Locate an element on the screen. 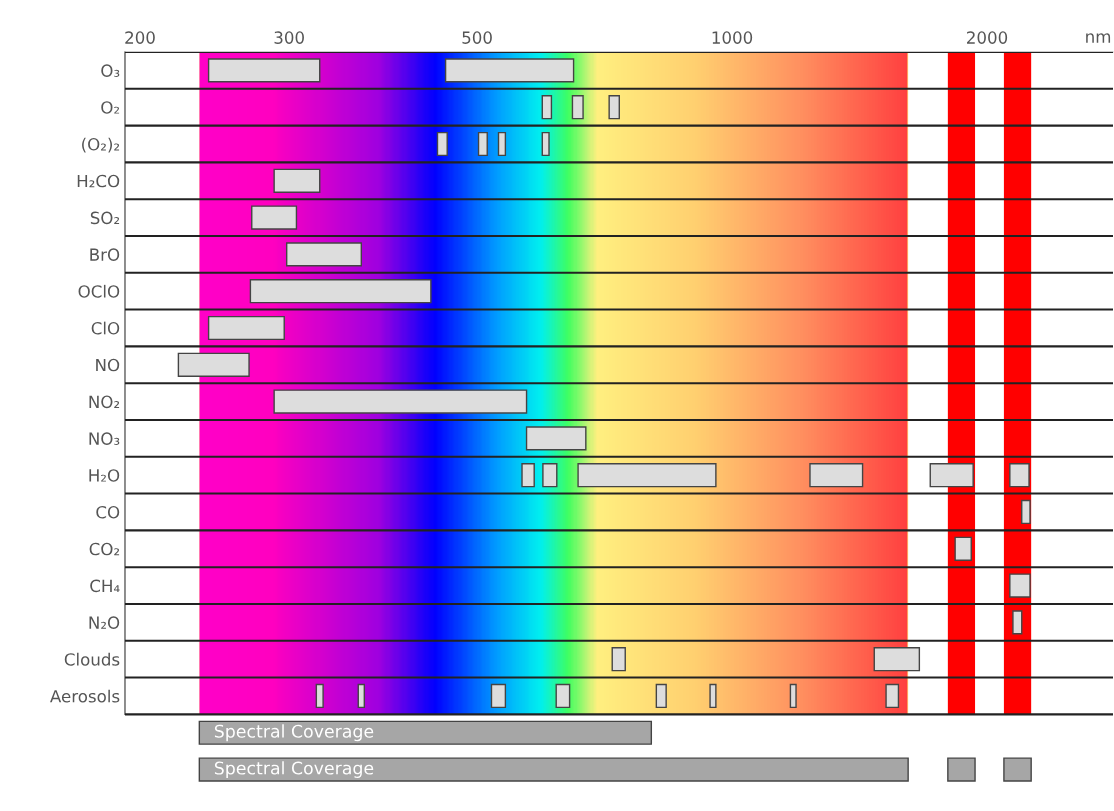 The height and width of the screenshot is (811, 1114). y-tick-label: Clouds is located at coordinates (92, 659).